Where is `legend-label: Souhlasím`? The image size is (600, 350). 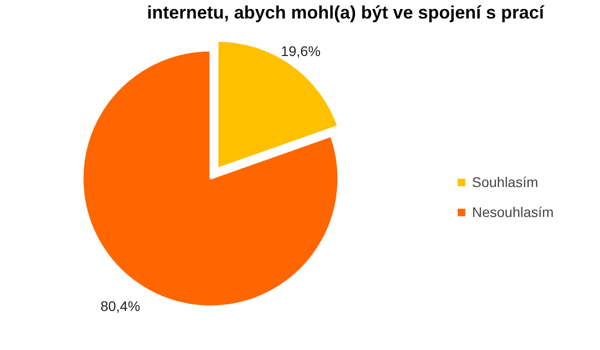
legend-label: Souhlasím is located at coordinates (505, 182).